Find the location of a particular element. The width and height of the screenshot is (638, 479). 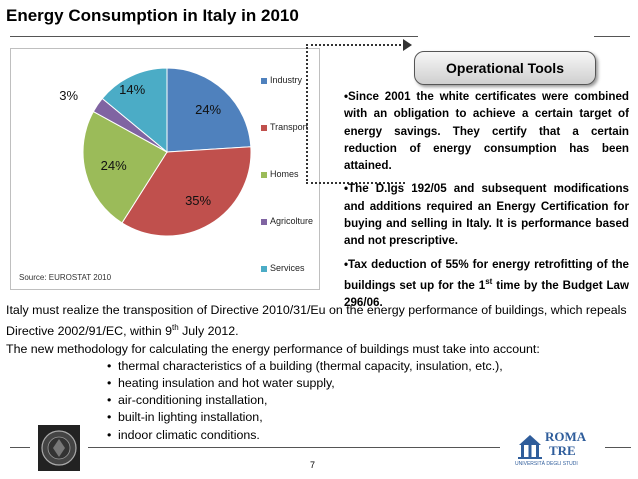

footer-divider-right is located at coordinates (618, 447).